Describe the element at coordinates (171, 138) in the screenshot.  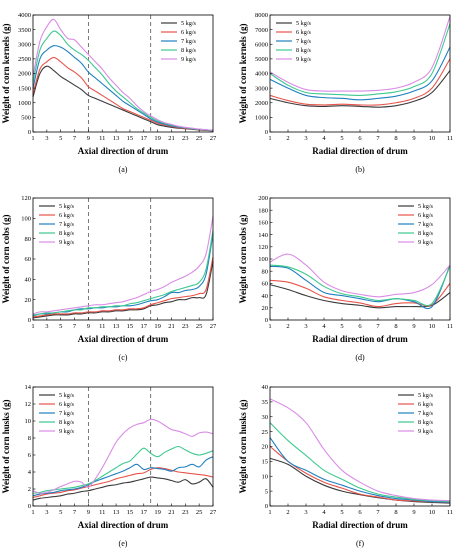
I see `x-tick-label: 21` at that location.